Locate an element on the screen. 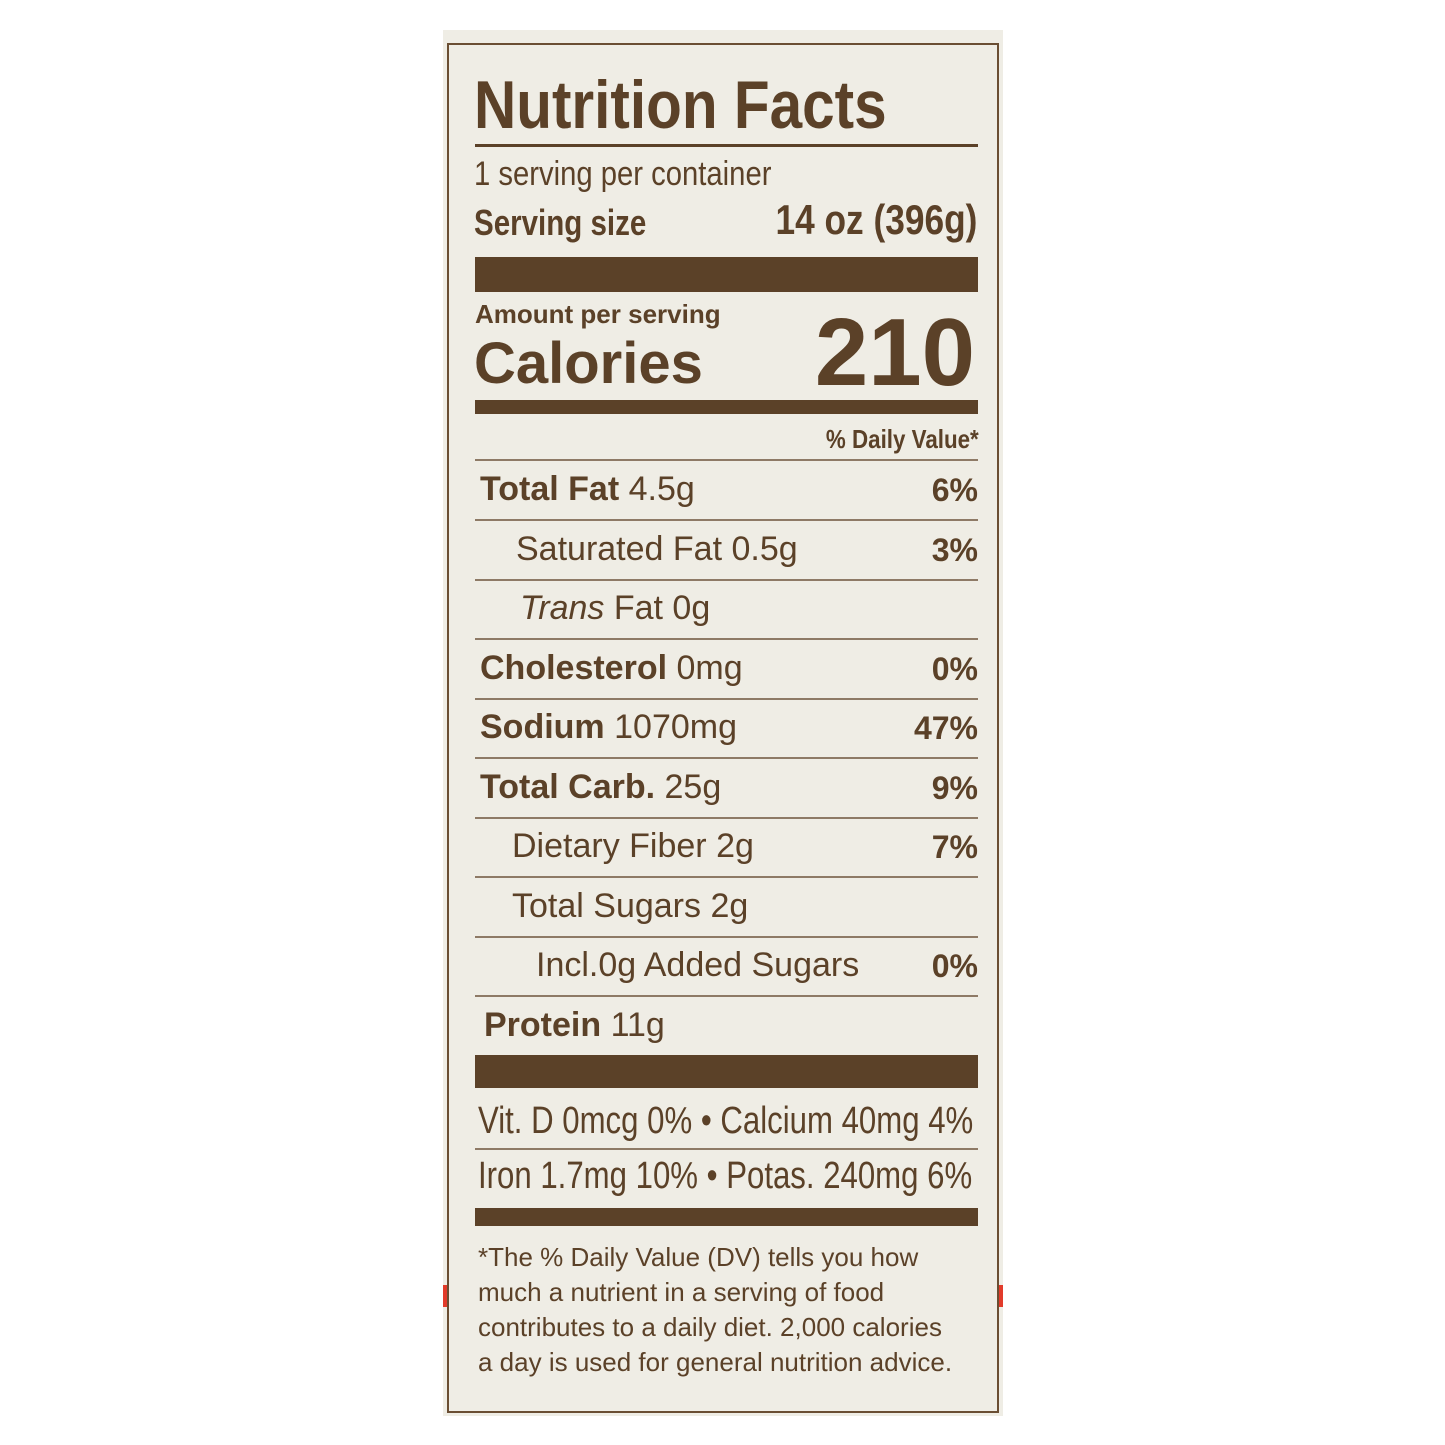  nutrient-name: Cholesterol 0mg is located at coordinates (611, 668).